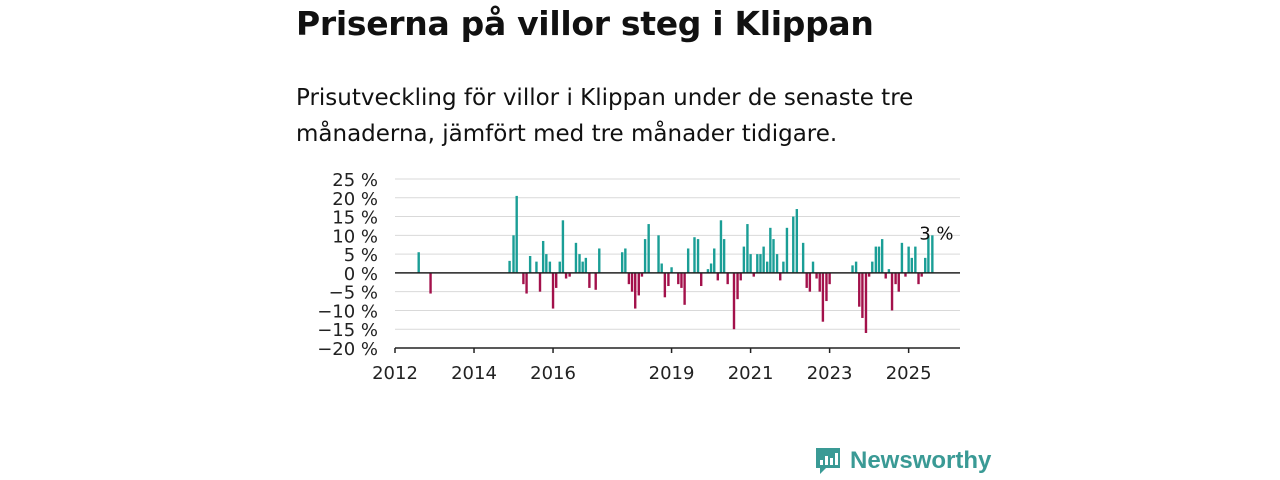  I want to click on y-tick-label: 5 %, so click(361, 255).